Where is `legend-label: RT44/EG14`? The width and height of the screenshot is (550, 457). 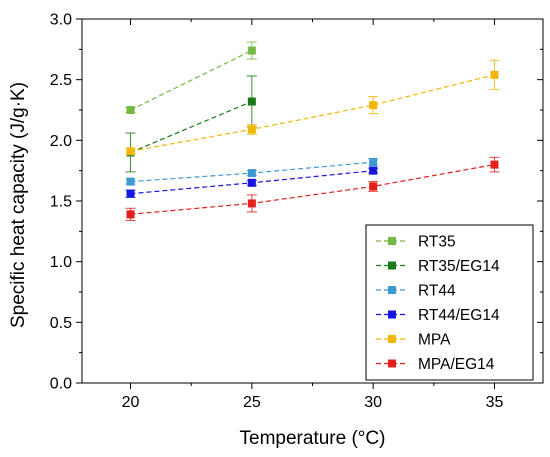 legend-label: RT44/EG14 is located at coordinates (459, 315).